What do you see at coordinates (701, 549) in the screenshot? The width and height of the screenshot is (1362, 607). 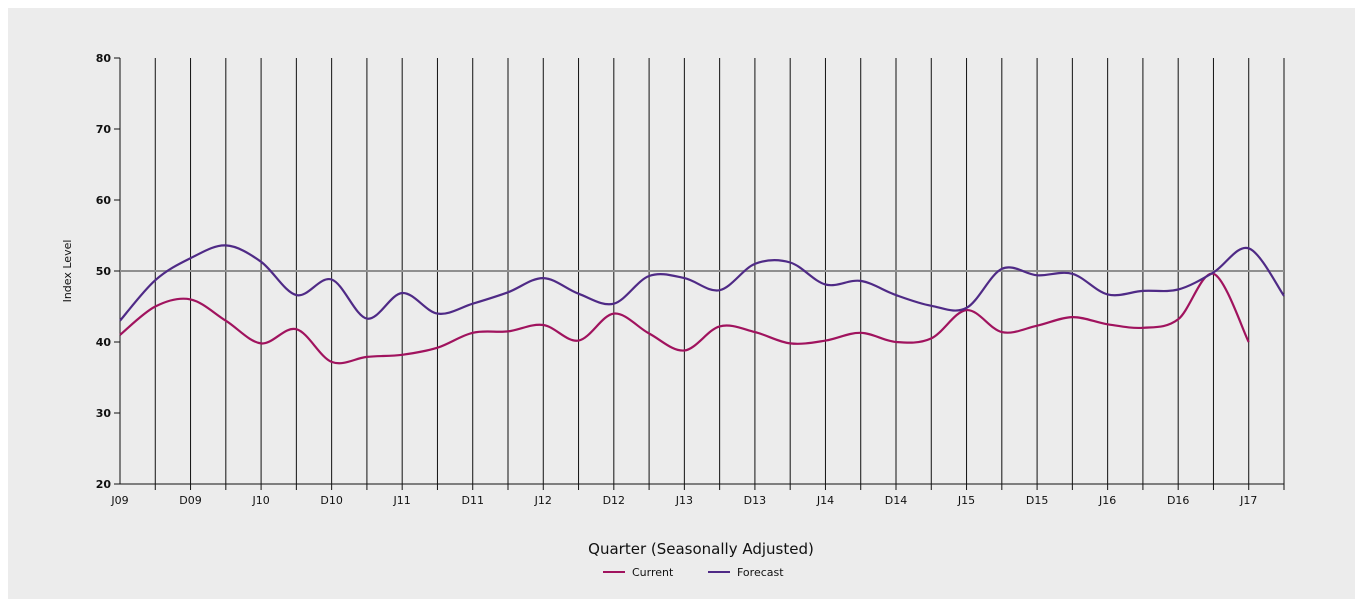 I see `x-axis-label: Quarter (Seasonally Adjusted)` at bounding box center [701, 549].